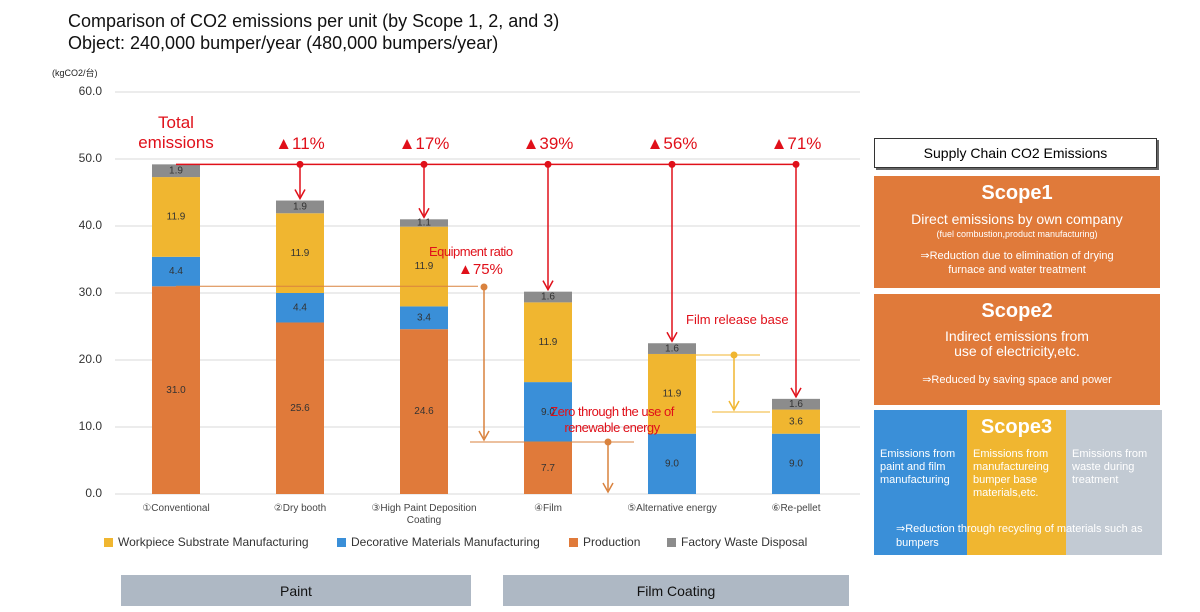  I want to click on scope-heading: Scope2, so click(1017, 311).